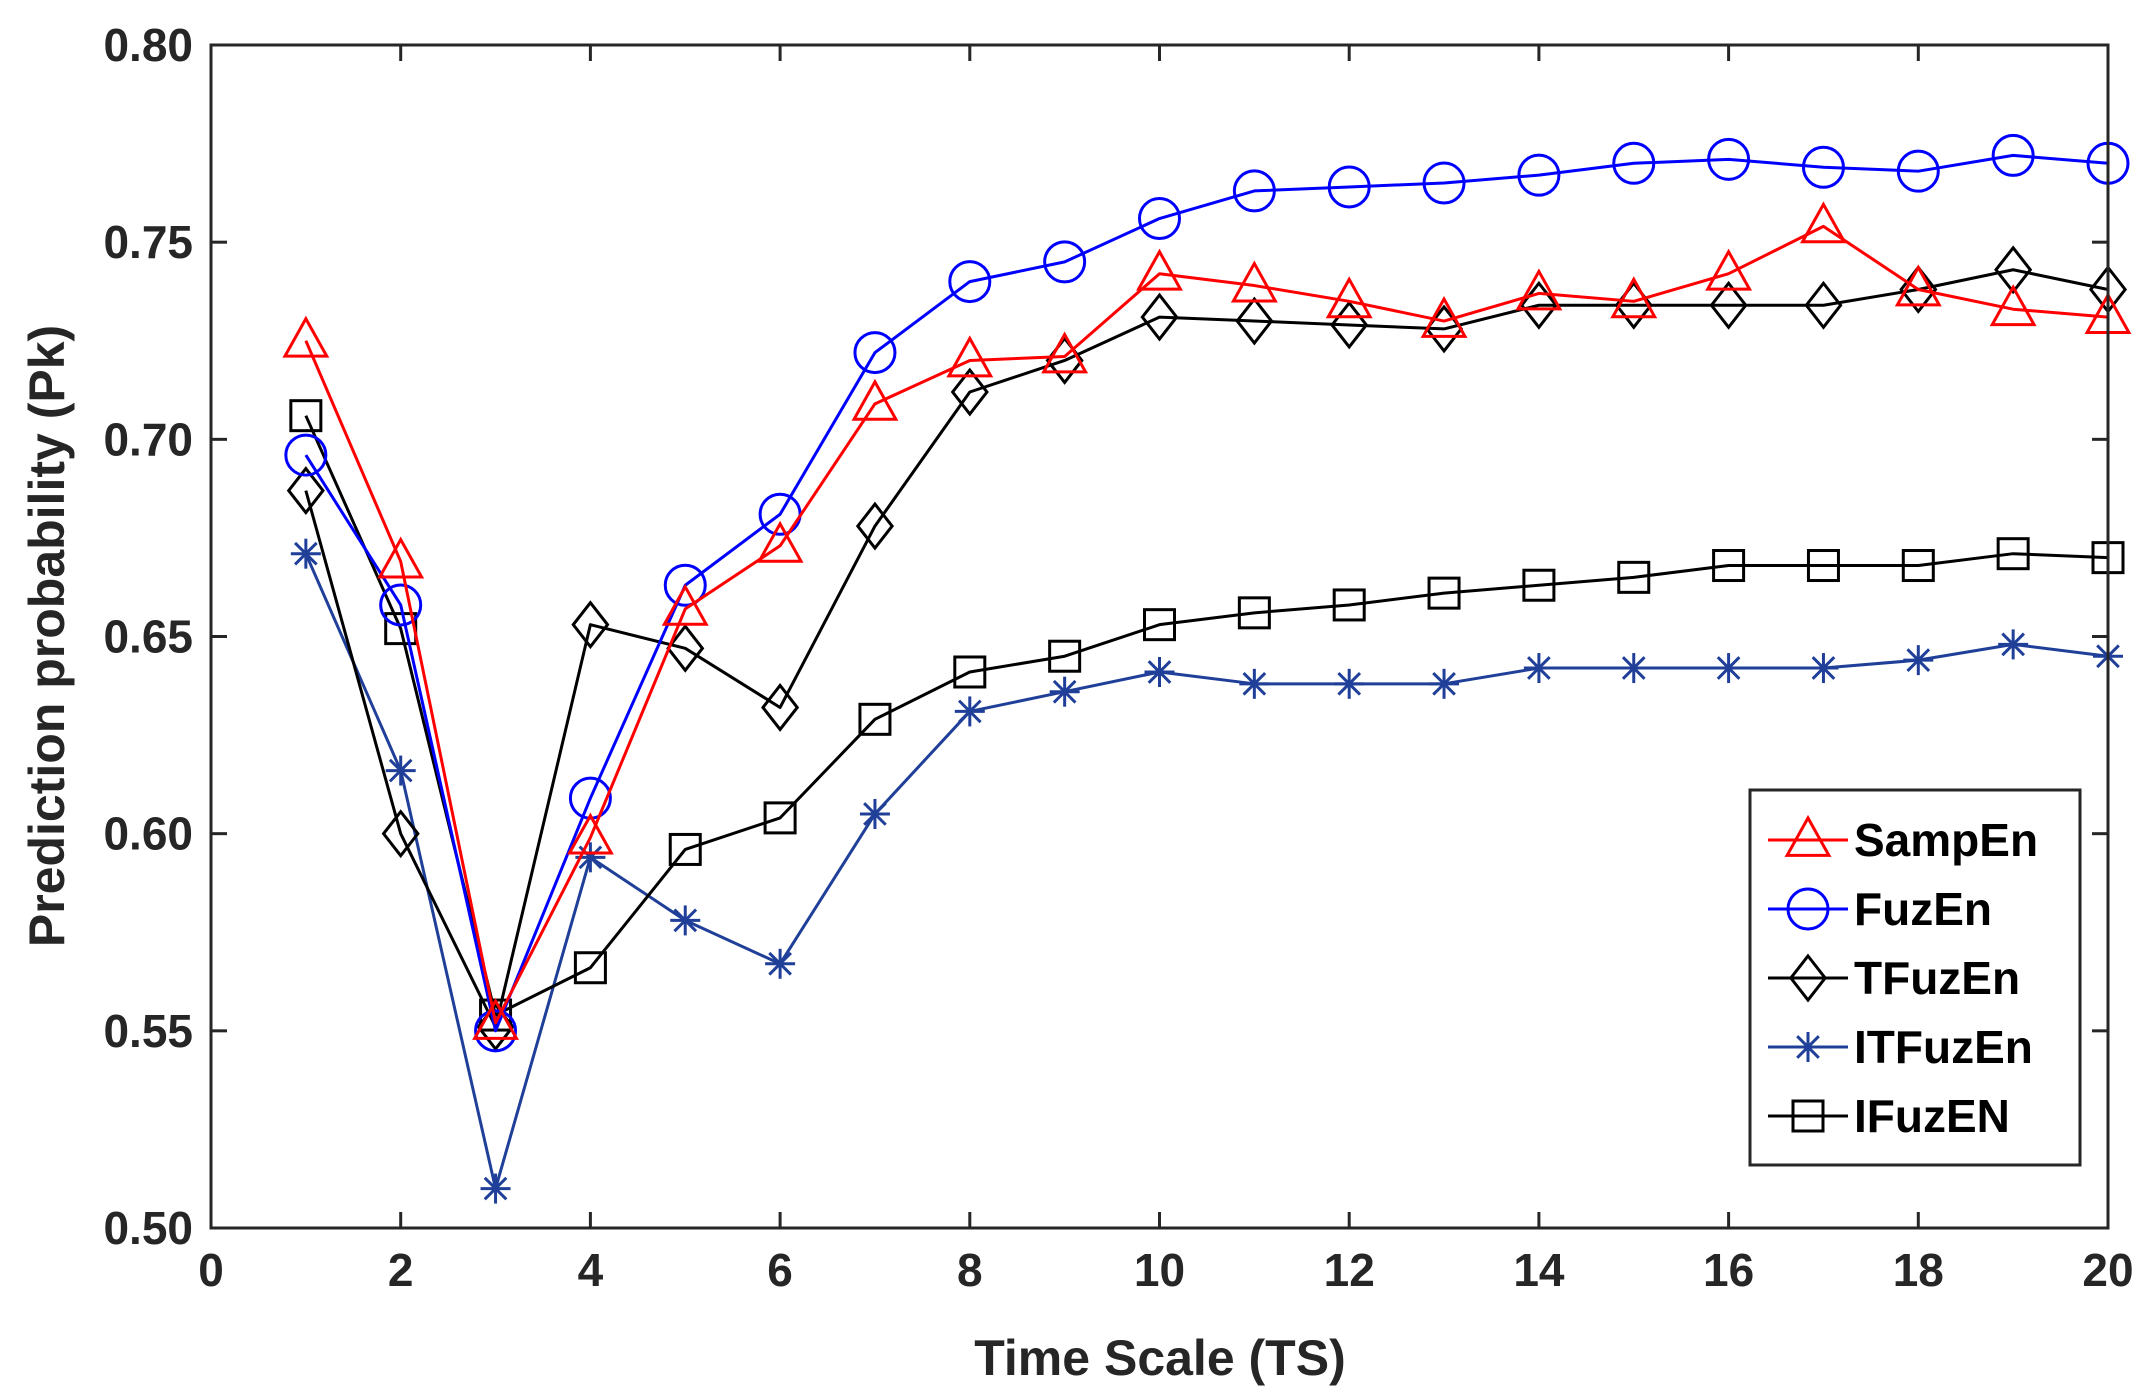 This screenshot has height=1397, width=2154. Describe the element at coordinates (1808, 909) in the screenshot. I see `legend-marker-fuzen` at that location.